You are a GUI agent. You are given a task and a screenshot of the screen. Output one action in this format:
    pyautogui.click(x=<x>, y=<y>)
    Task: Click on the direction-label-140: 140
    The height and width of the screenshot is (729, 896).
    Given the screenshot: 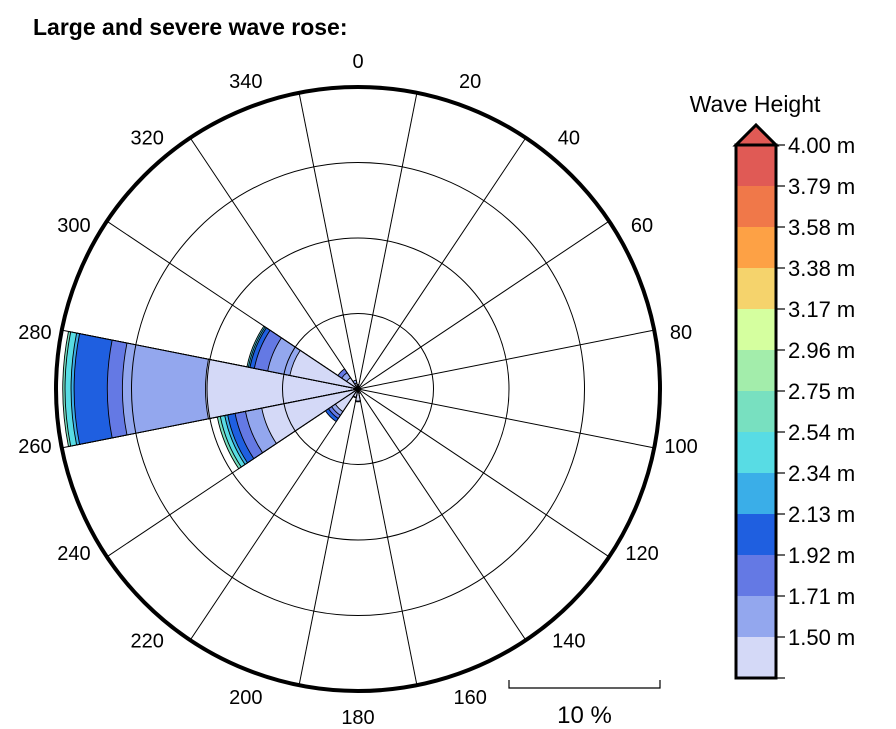 What is the action you would take?
    pyautogui.click(x=568, y=641)
    